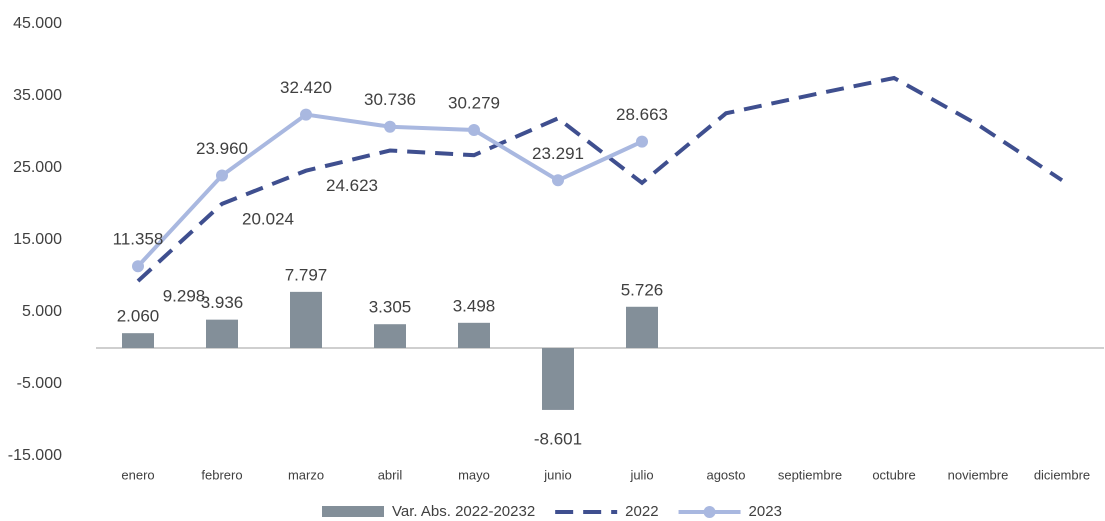 Image resolution: width=1105 pixels, height=521 pixels. Describe the element at coordinates (642, 289) in the screenshot. I see `data-label: 5.726` at that location.